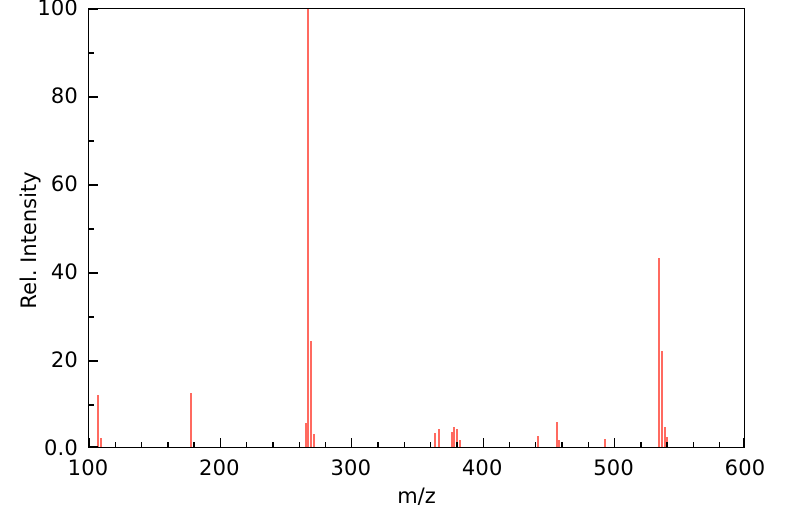  Describe the element at coordinates (351, 468) in the screenshot. I see `x-tick-label: 300` at that location.